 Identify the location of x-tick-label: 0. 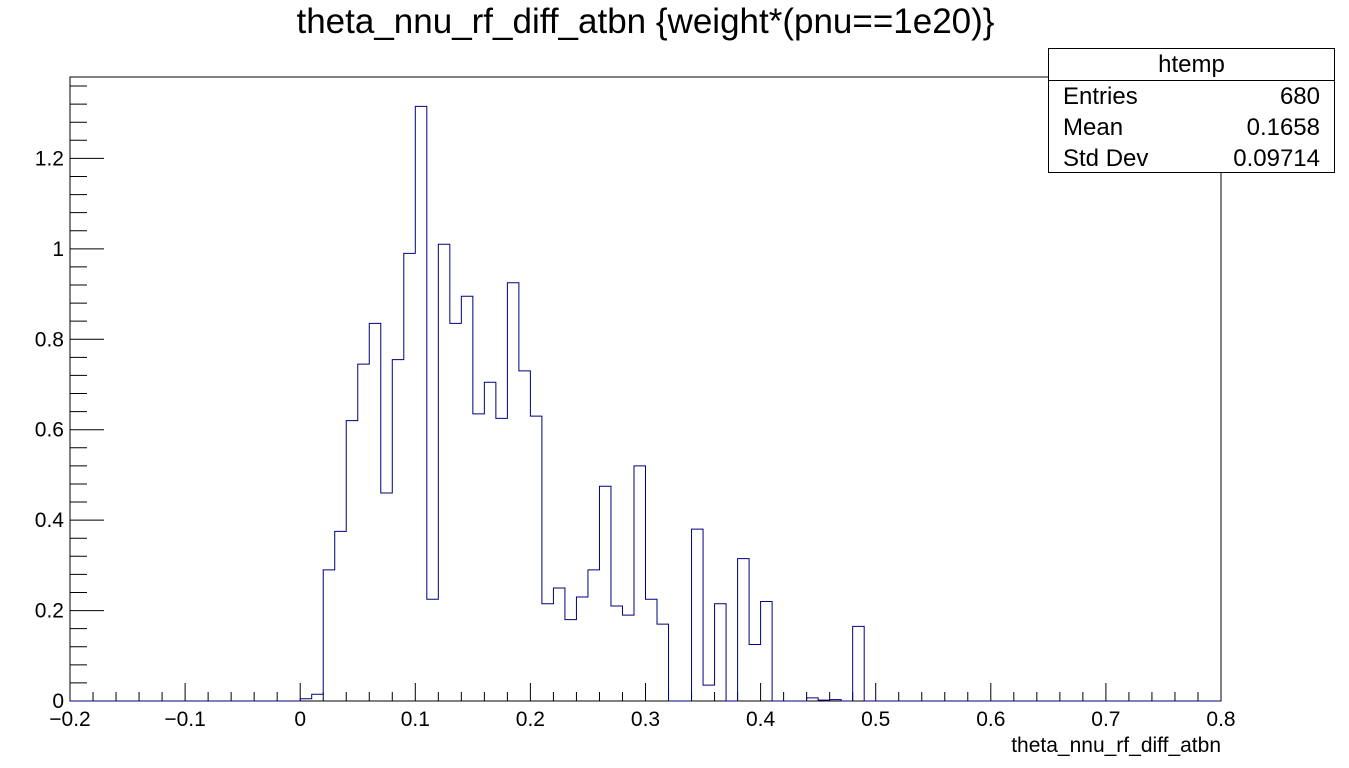
(300, 719).